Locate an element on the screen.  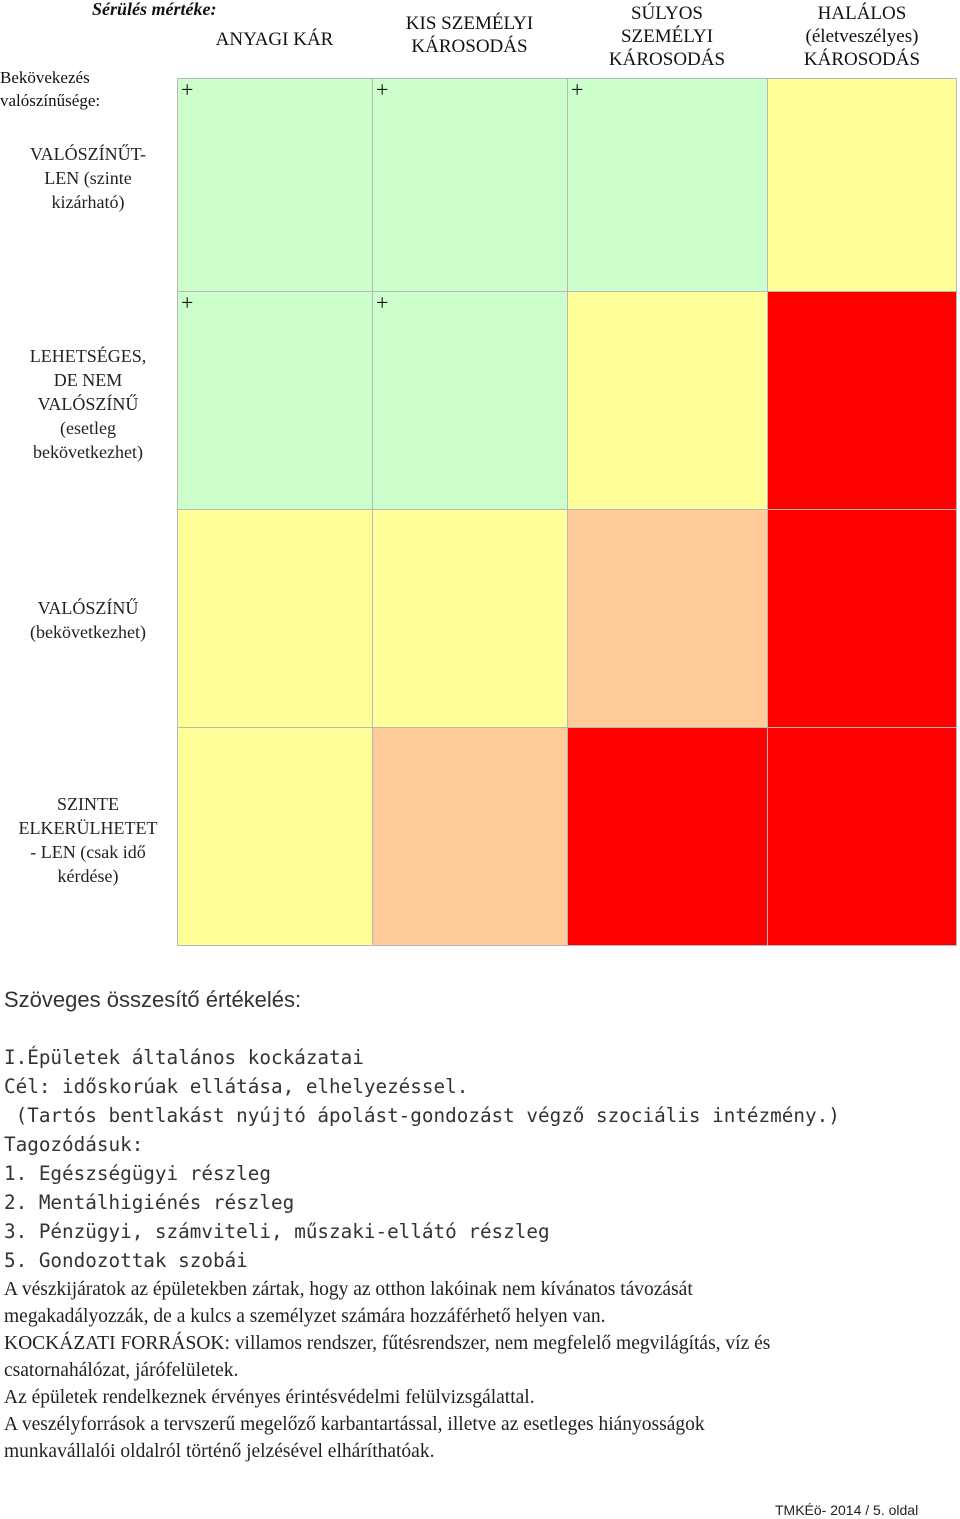
matrix-cell-r3-c4 is located at coordinates (862, 618).